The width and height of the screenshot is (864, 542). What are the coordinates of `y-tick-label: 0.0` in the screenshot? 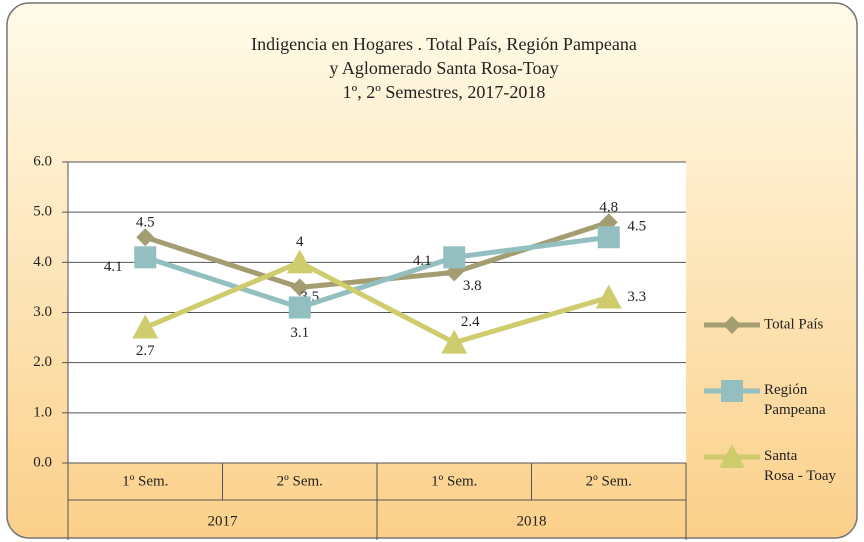 It's located at (42, 462).